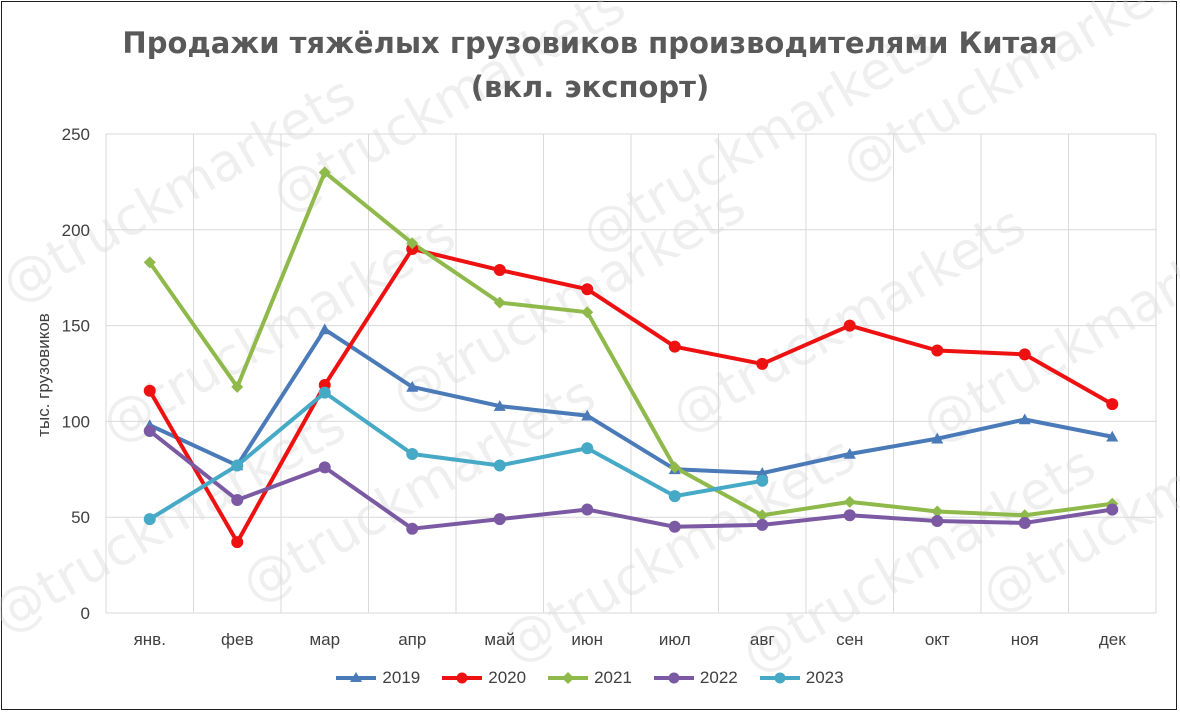 The height and width of the screenshot is (713, 1180). What do you see at coordinates (237, 639) in the screenshot?
I see `x-tick-label: фев` at bounding box center [237, 639].